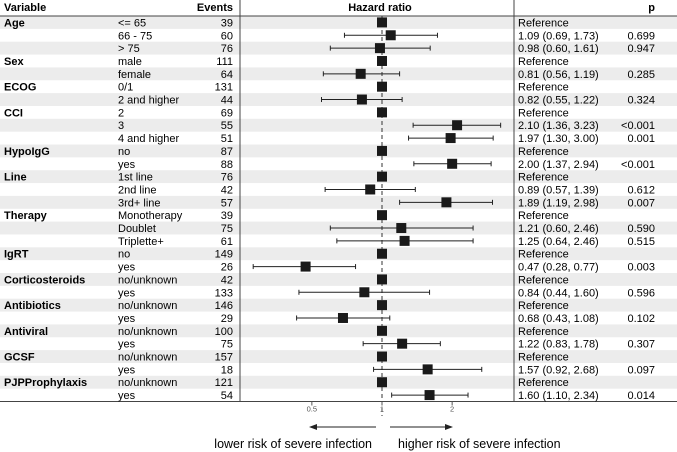  Describe the element at coordinates (386, 229) in the screenshot. I see `table-row: Doublet 75 1.21 (0.60, 2.46) 0.590` at that location.